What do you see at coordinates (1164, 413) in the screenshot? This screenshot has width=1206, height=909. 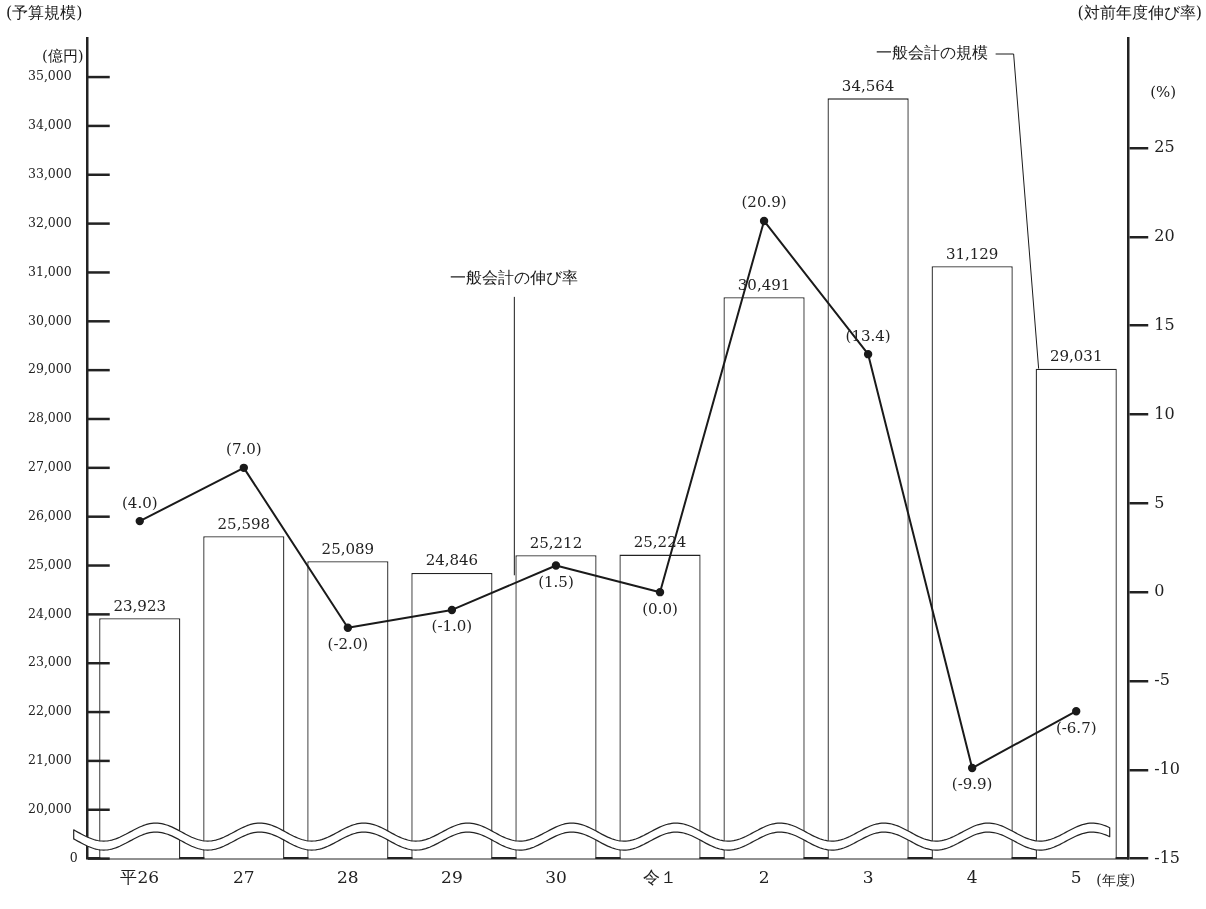 I see `y2-tick-label: 10` at bounding box center [1164, 413].